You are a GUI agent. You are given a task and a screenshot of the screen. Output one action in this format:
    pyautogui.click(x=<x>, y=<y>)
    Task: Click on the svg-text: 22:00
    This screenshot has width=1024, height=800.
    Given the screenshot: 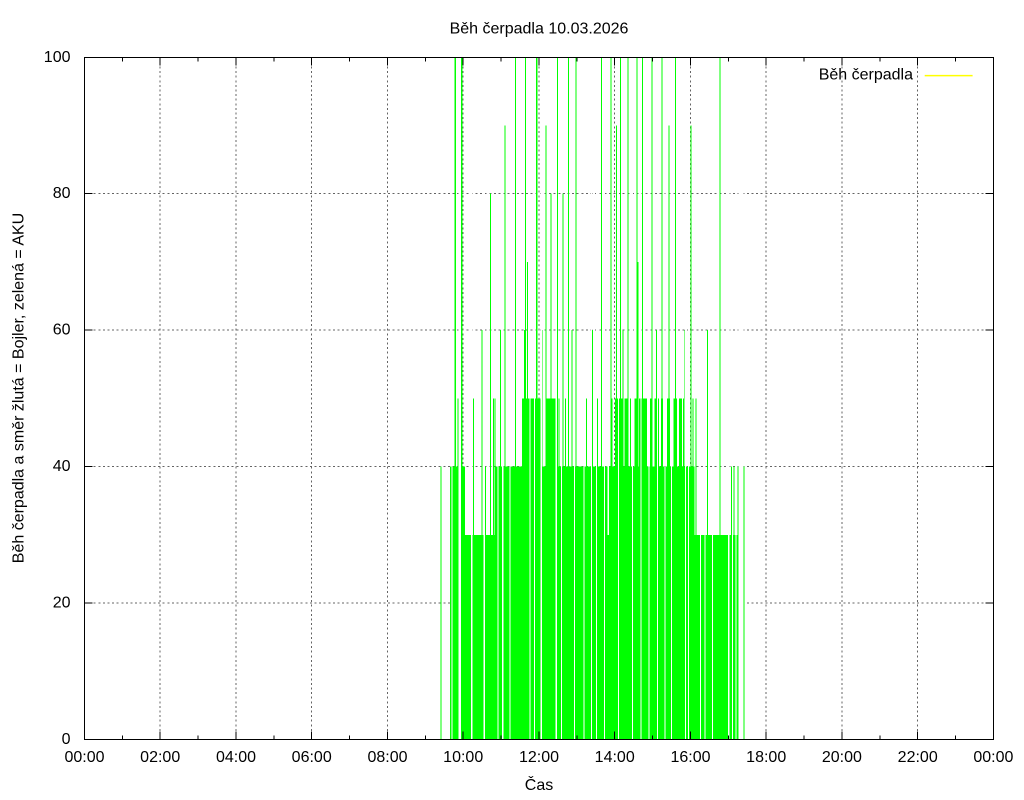 What is the action you would take?
    pyautogui.click(x=918, y=757)
    